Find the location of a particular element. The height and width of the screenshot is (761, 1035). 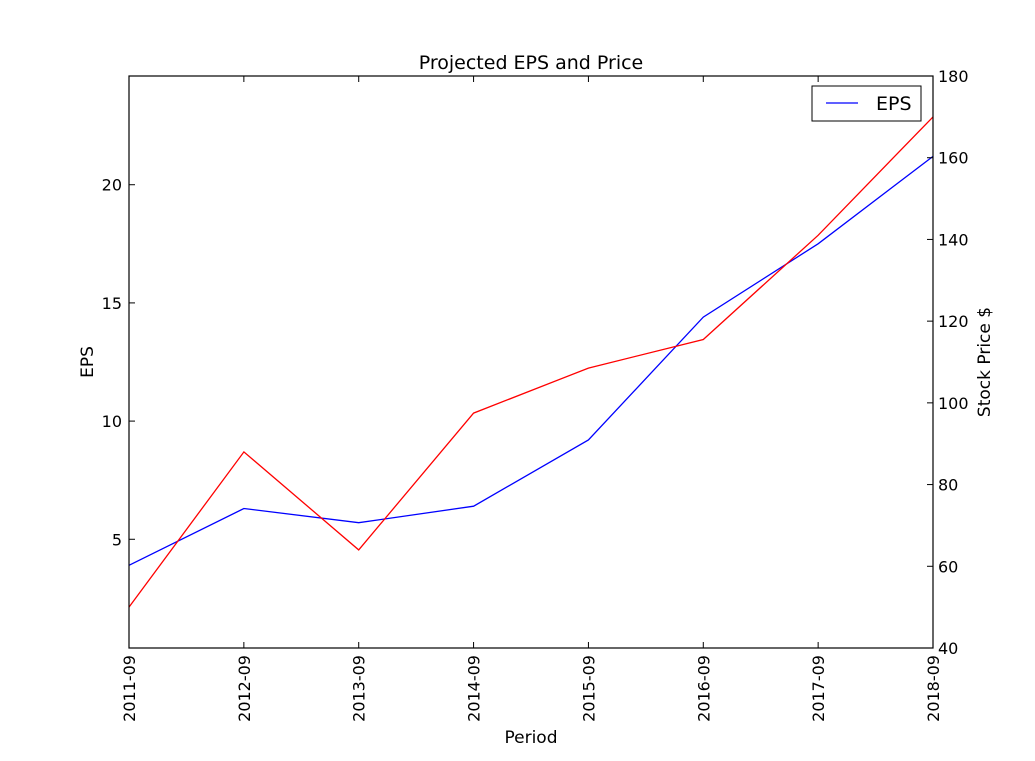

left-y-tick-label: 20 is located at coordinates (112, 185).